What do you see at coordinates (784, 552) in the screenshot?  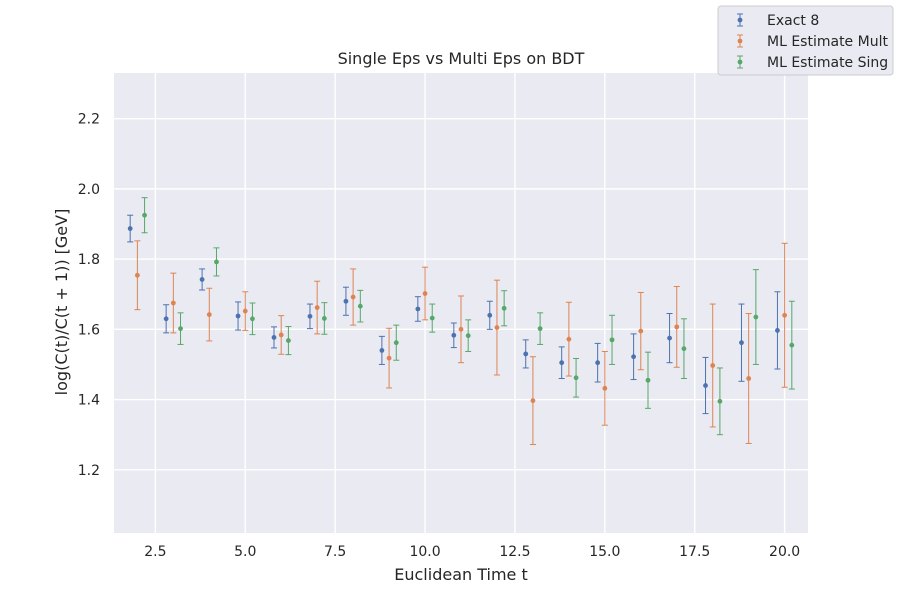 I see `x-tick-label: 20.0` at bounding box center [784, 552].